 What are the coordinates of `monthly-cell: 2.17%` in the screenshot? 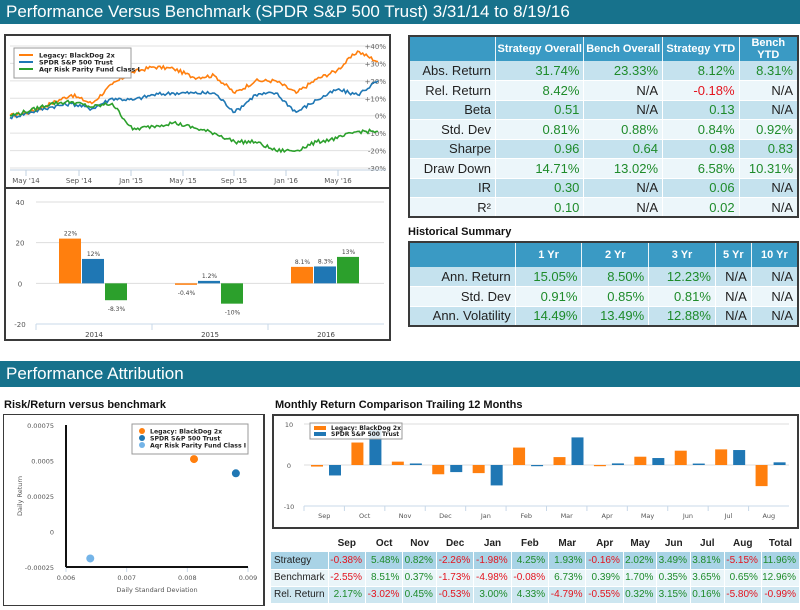 It's located at (347, 595).